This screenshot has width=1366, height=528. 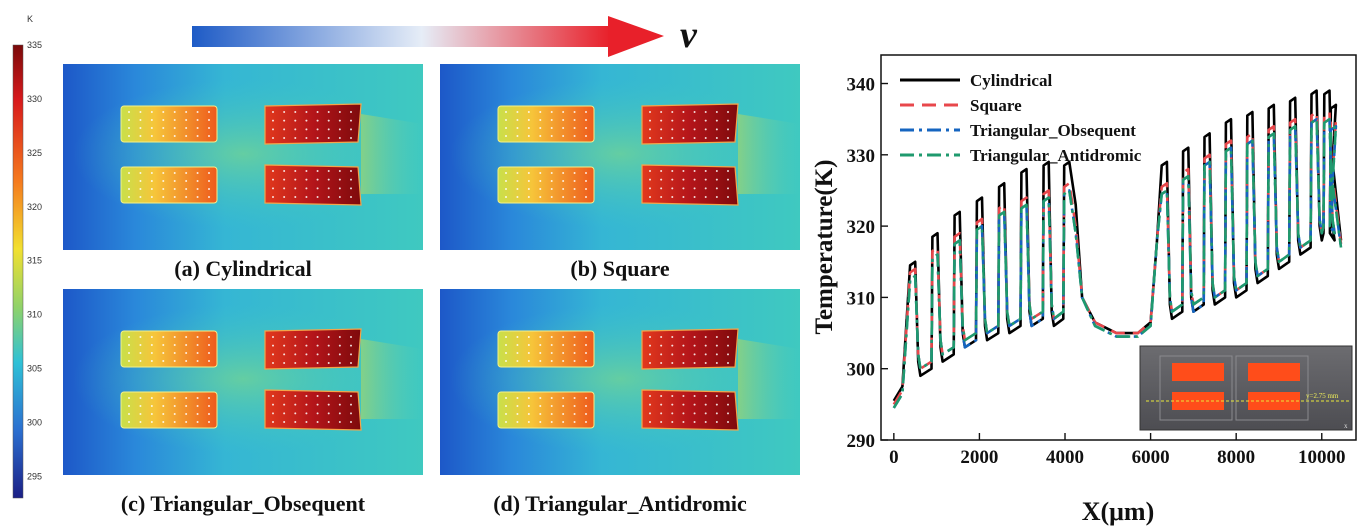 I want to click on x-tick-label: 10000, so click(x=1322, y=457).